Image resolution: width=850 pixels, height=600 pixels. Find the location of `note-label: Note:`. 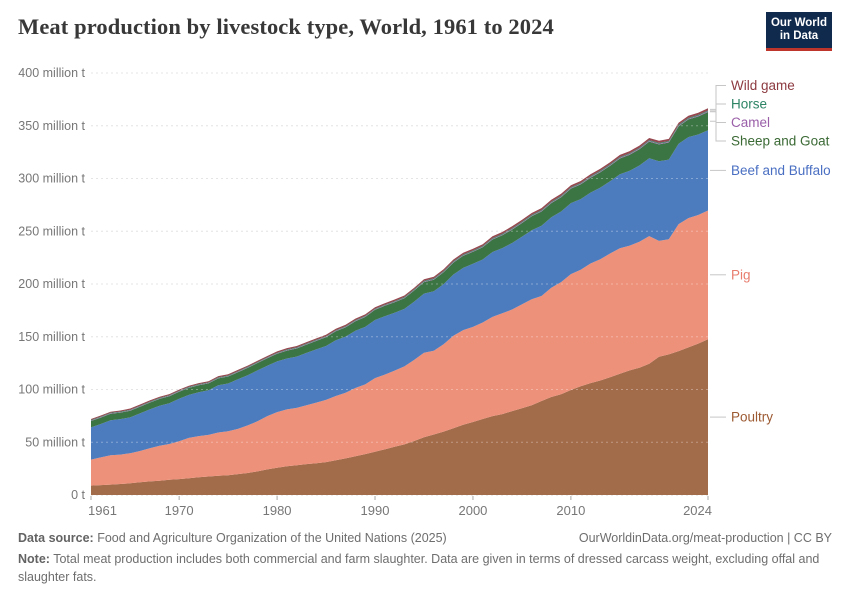

note-label: Note: is located at coordinates (34, 559).